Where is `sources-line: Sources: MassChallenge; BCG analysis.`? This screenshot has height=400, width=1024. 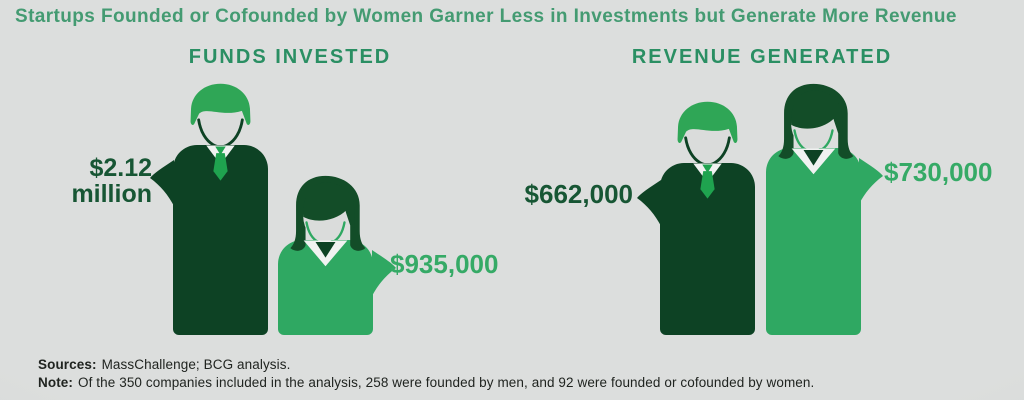 sources-line: Sources: MassChallenge; BCG analysis. is located at coordinates (164, 364).